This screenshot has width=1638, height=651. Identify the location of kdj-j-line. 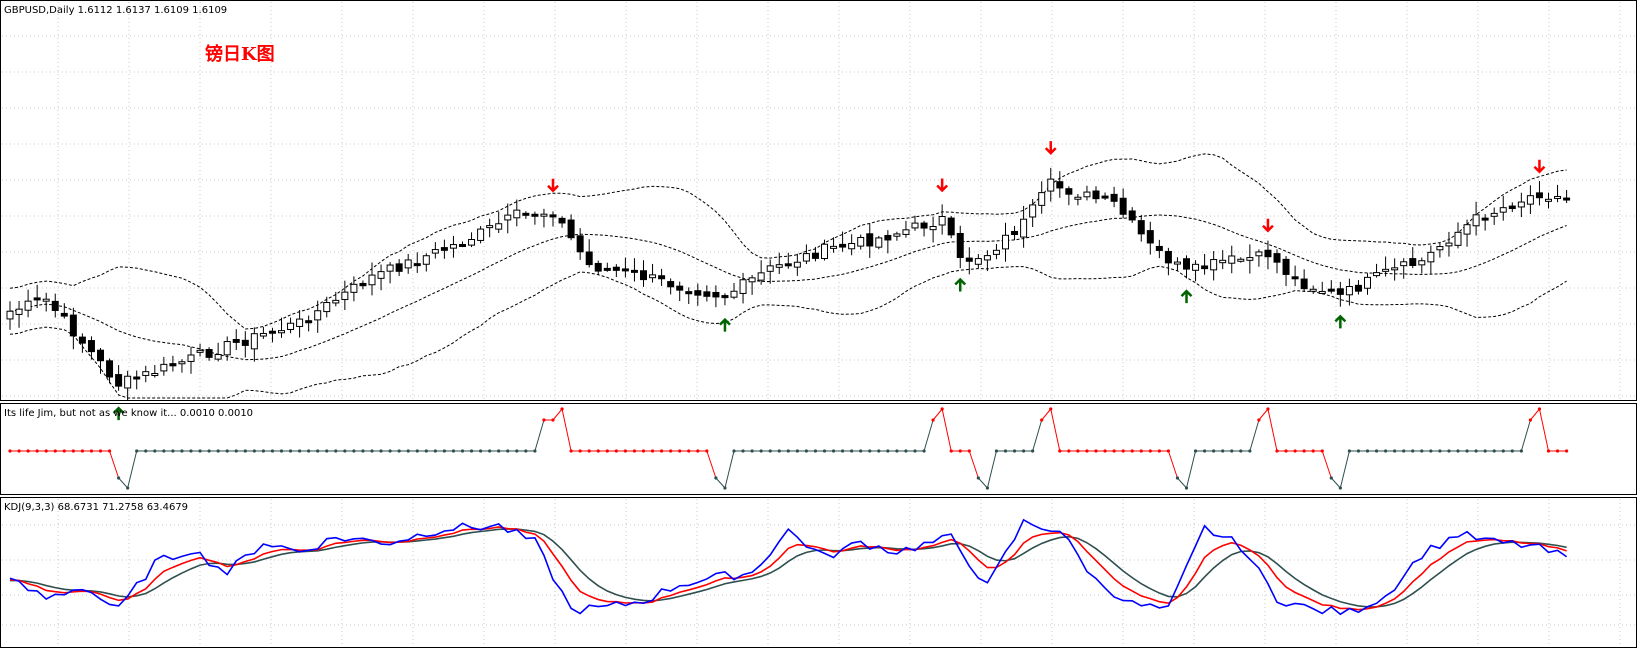
(788, 567).